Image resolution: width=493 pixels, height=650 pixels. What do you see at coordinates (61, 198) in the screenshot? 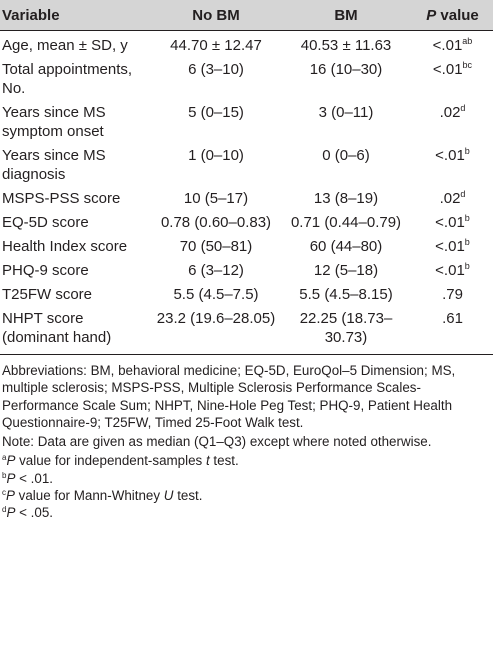
I see `cell-variable-text: MSPS-PSS score` at bounding box center [61, 198].